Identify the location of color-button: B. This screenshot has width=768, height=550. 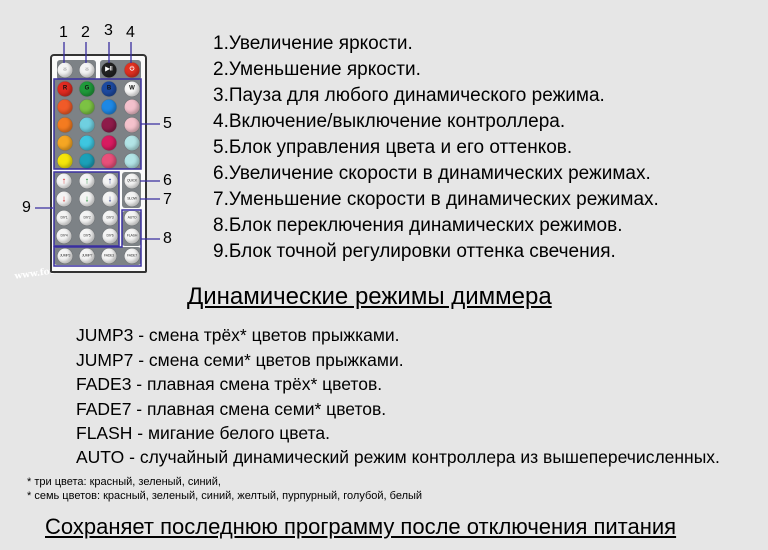
(109, 89).